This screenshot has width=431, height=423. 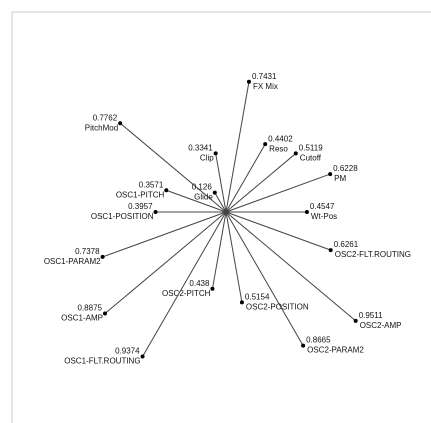 What do you see at coordinates (311, 158) in the screenshot?
I see `param-label: Cutoff` at bounding box center [311, 158].